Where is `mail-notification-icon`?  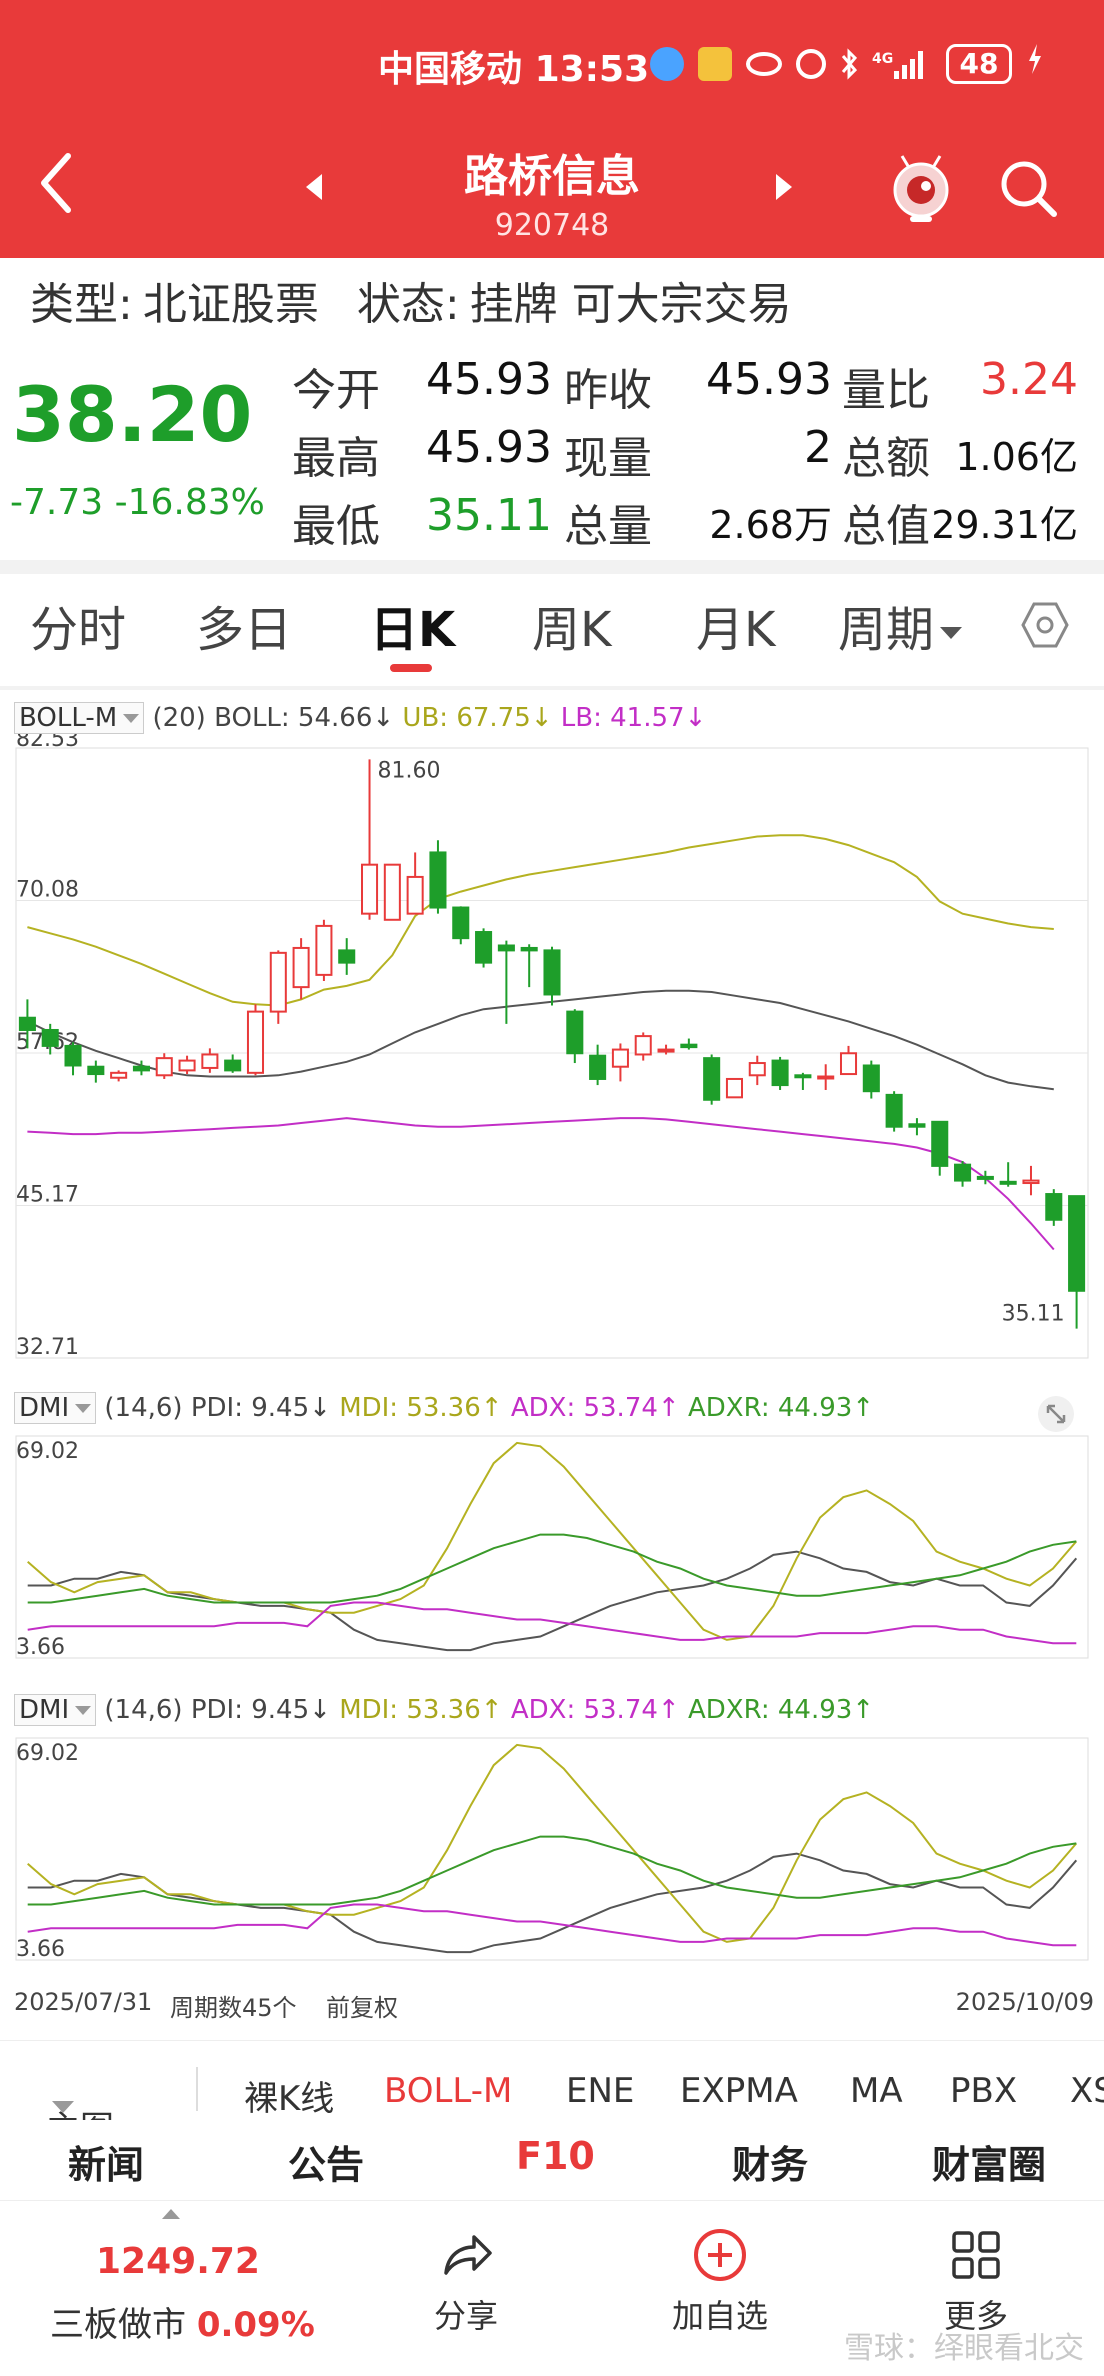 mail-notification-icon is located at coordinates (715, 63).